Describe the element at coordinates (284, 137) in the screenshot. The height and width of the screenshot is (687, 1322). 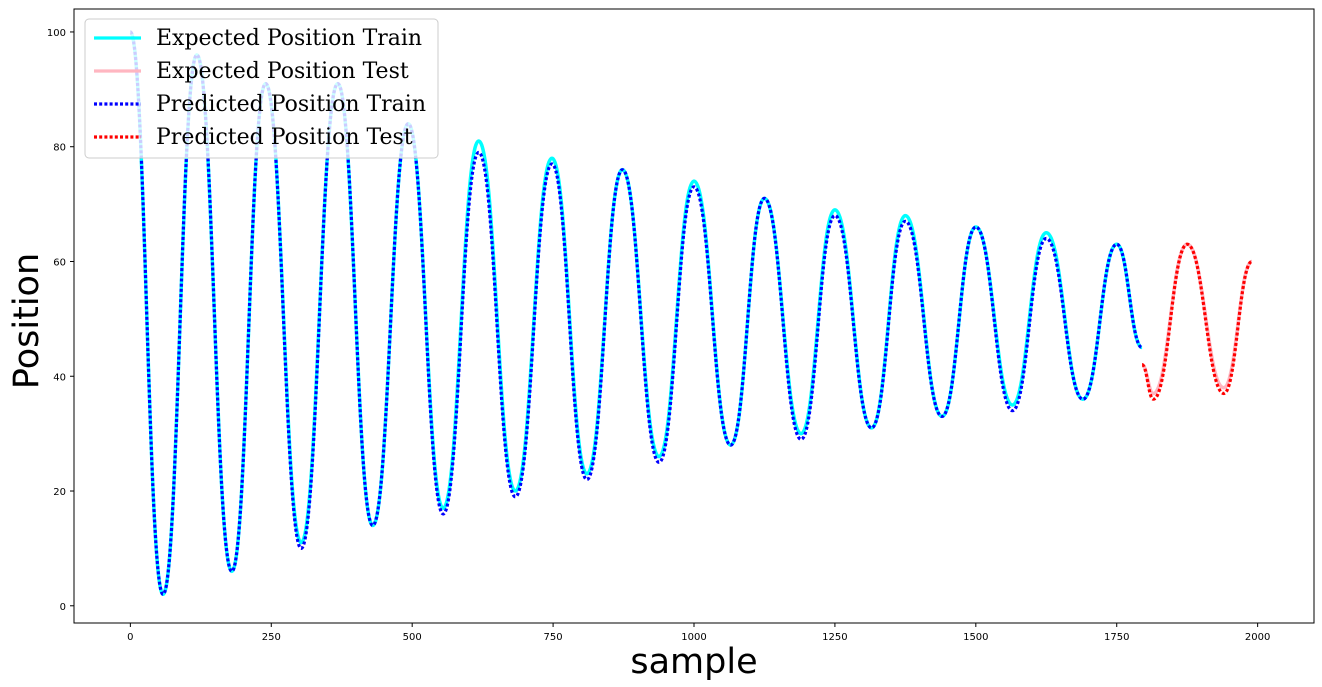
I see `legend-label-3: Predicted Position Test` at that location.